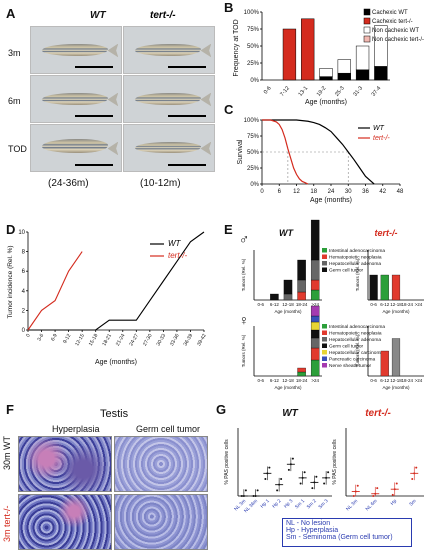 Image resolution: width=432 pixels, height=550 pixels. I want to click on c-ylabel: Survival, so click(240, 151).